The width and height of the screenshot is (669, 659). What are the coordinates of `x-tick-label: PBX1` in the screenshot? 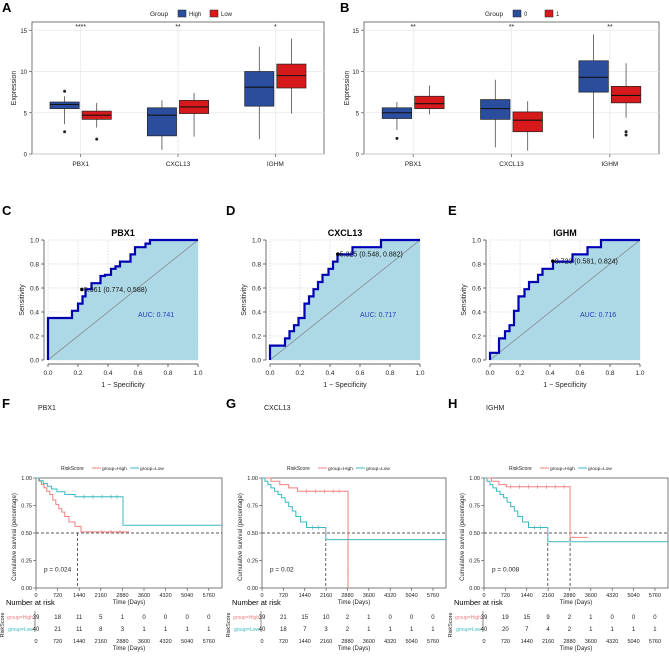 It's located at (80, 164).